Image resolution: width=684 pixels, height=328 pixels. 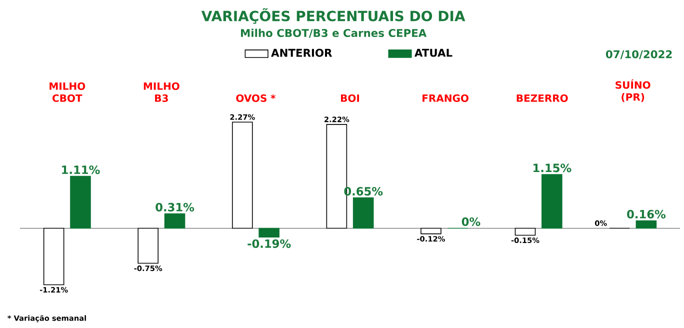 What do you see at coordinates (256, 98) in the screenshot?
I see `x-tick-label: OVOS *` at bounding box center [256, 98].